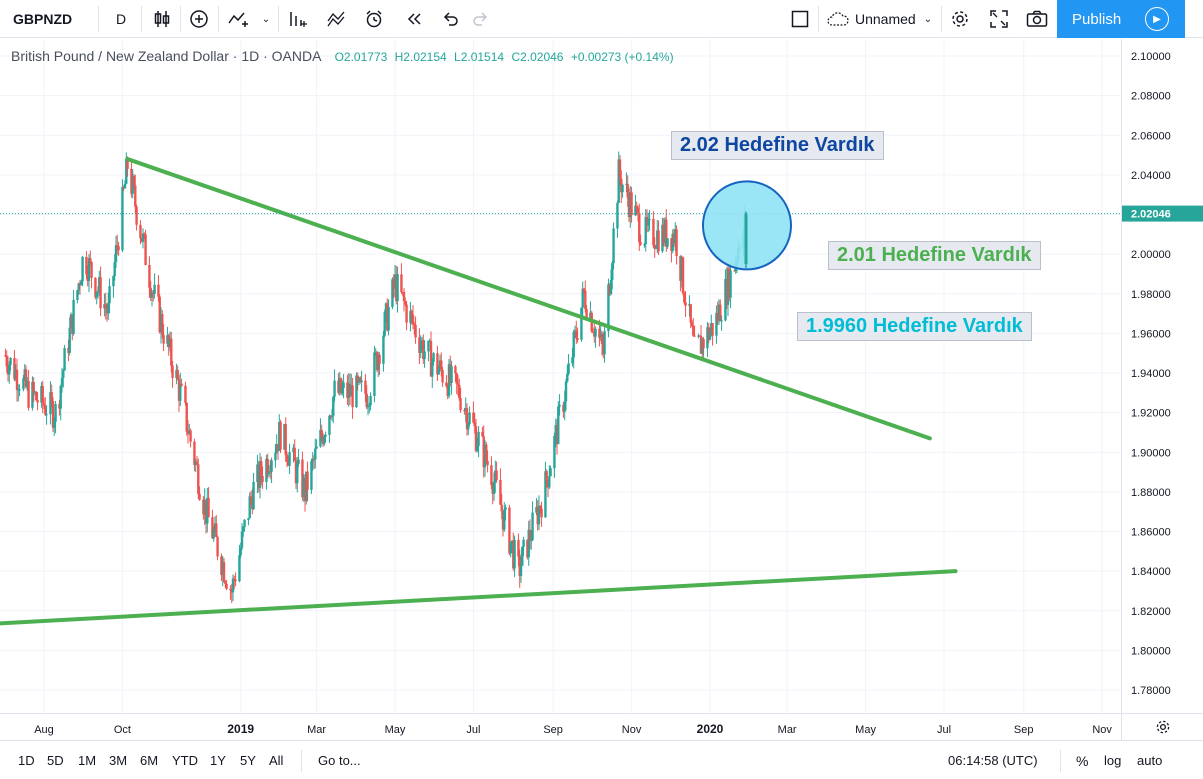 The height and width of the screenshot is (779, 1203). What do you see at coordinates (800, 19) in the screenshot?
I see `fullscreen-square-icon` at bounding box center [800, 19].